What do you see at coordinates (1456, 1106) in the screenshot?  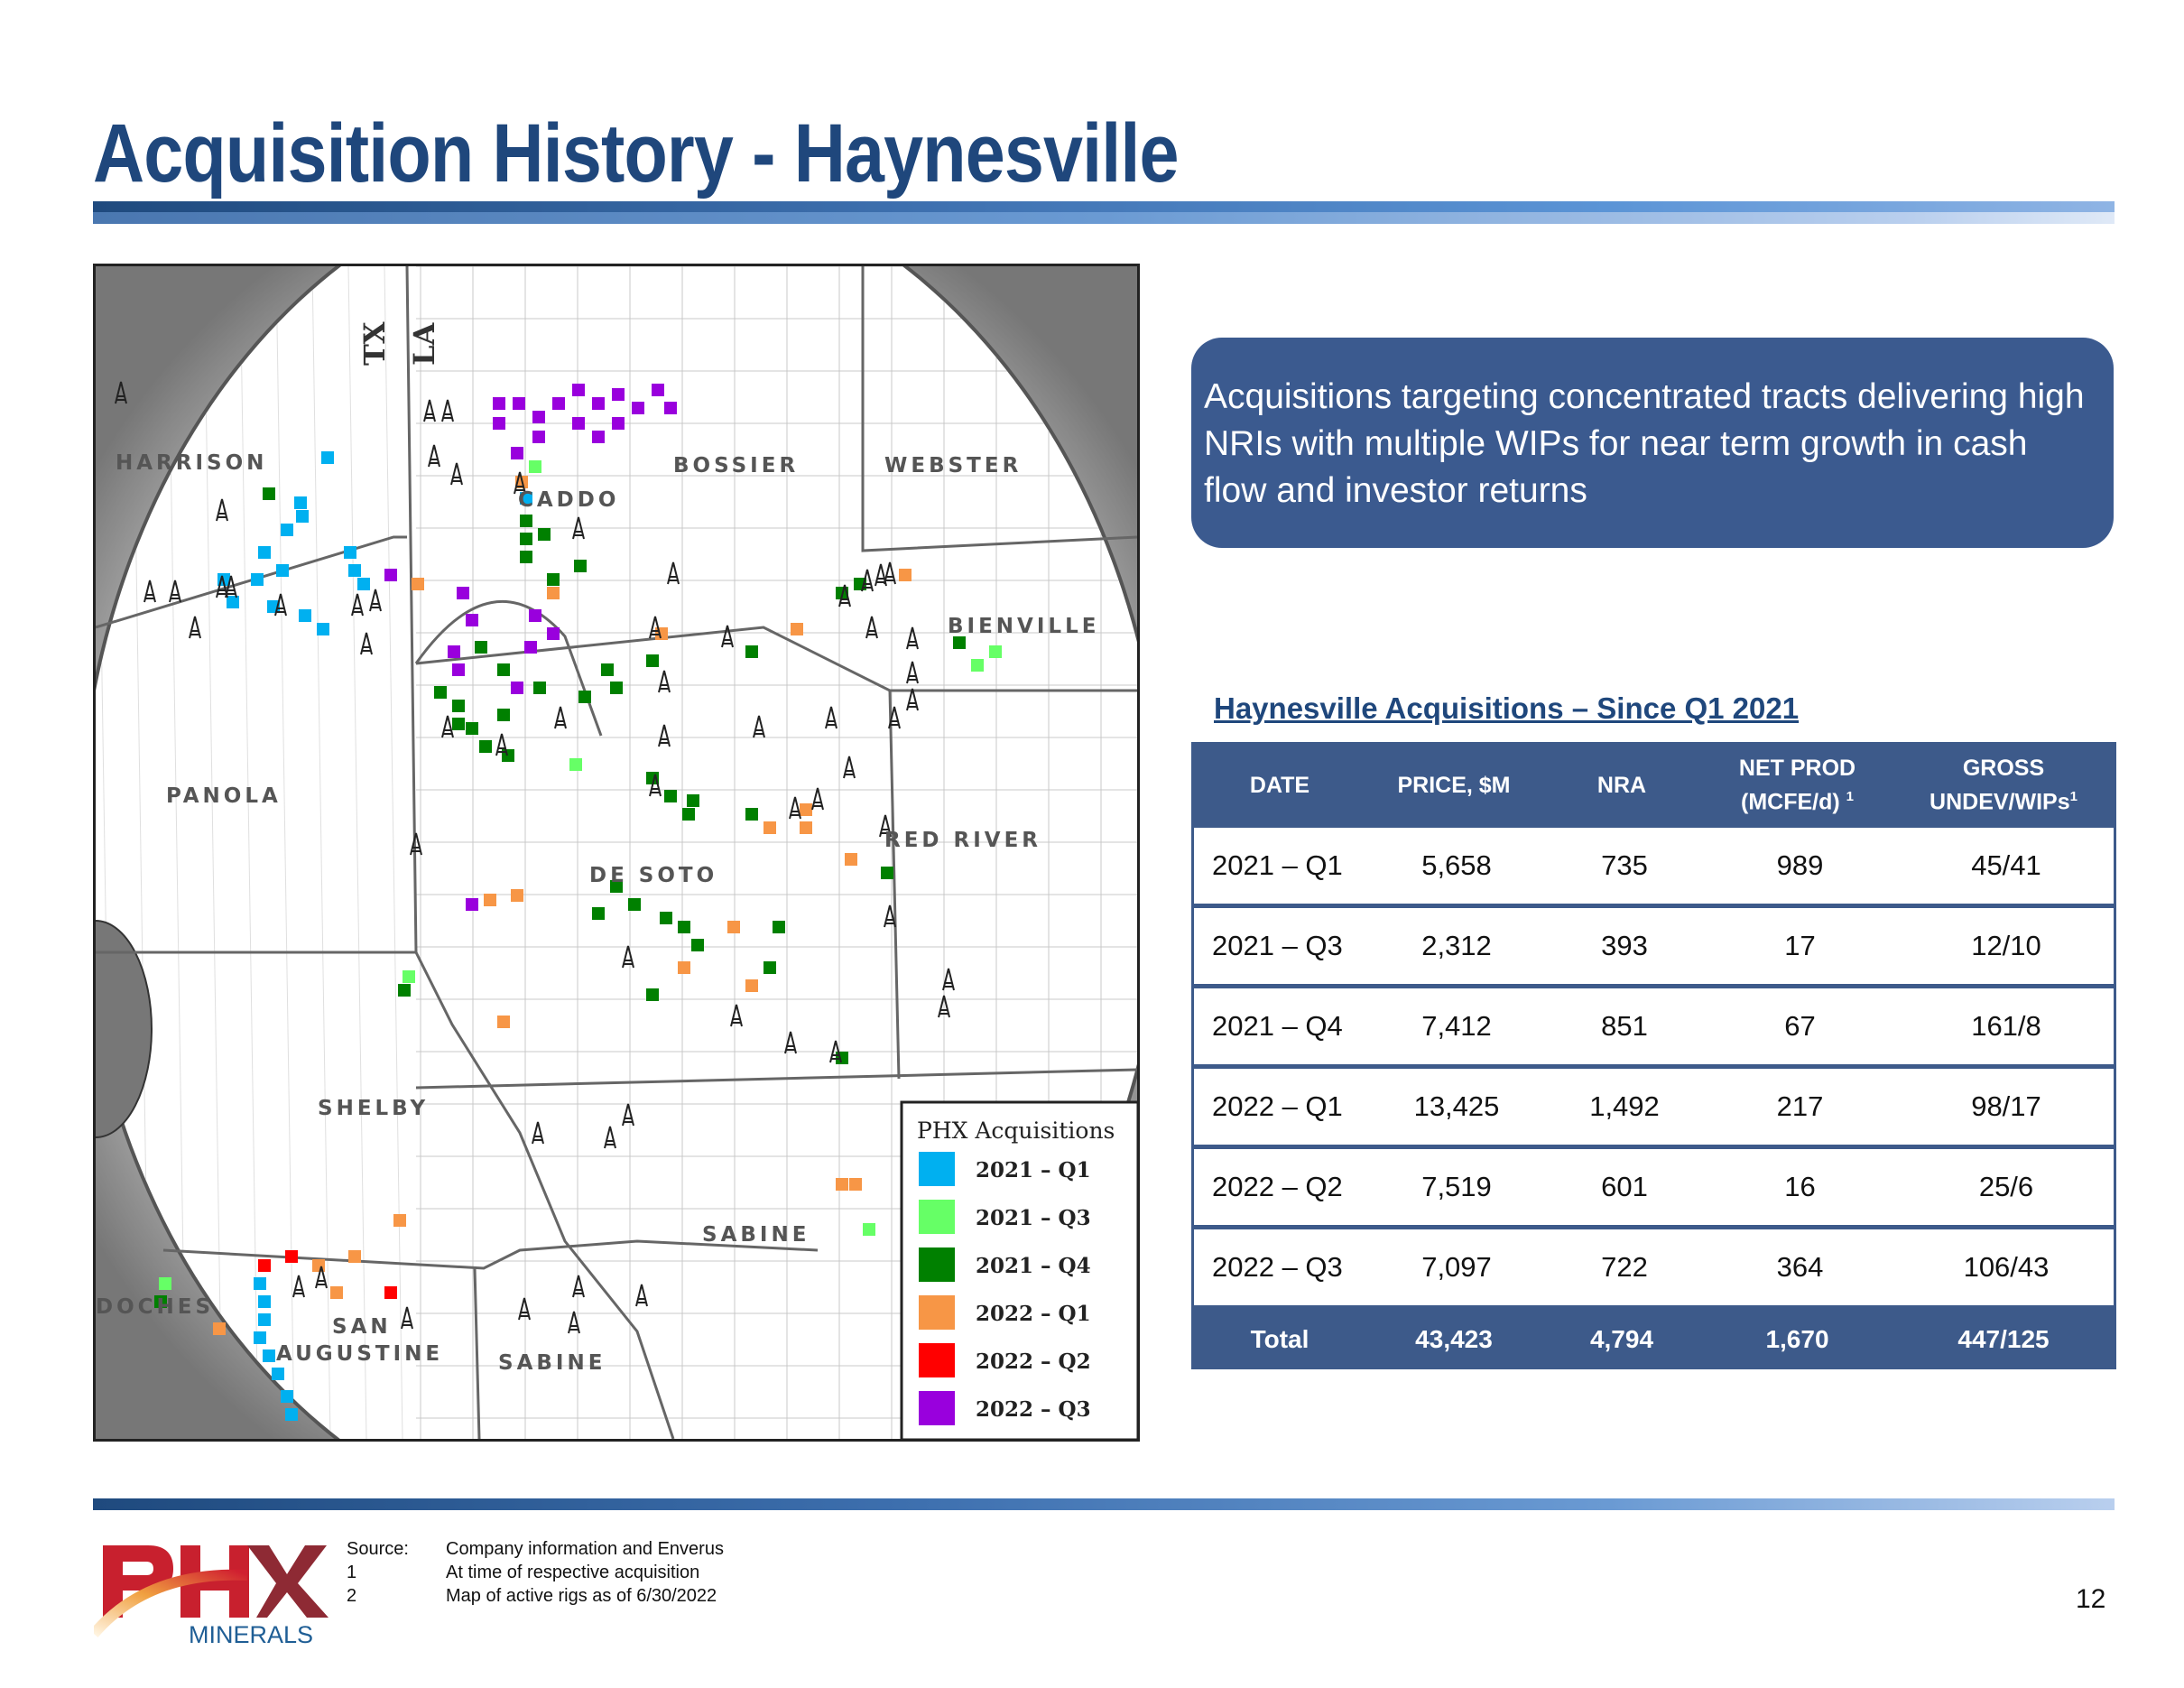 I see `table-cell: 13,425` at bounding box center [1456, 1106].